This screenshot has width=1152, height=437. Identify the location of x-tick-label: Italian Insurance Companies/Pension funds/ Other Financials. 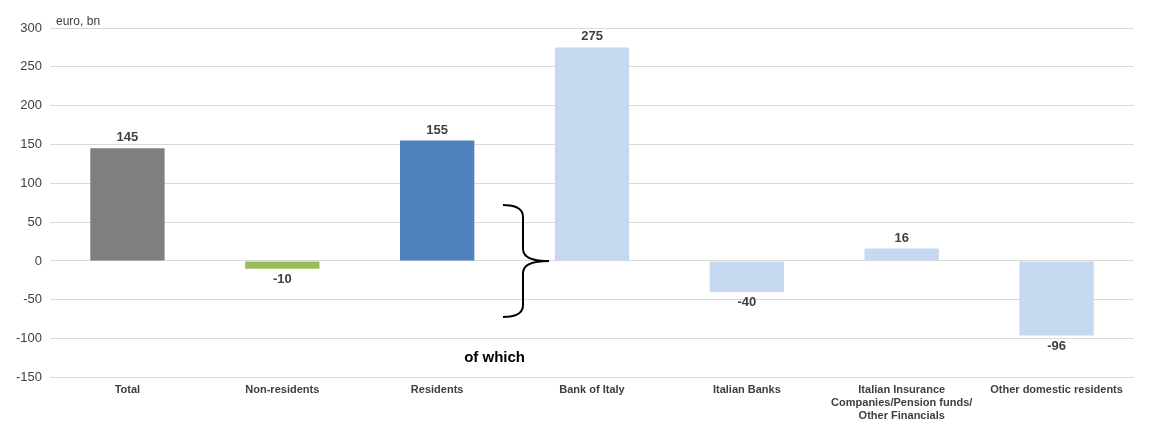
(902, 402).